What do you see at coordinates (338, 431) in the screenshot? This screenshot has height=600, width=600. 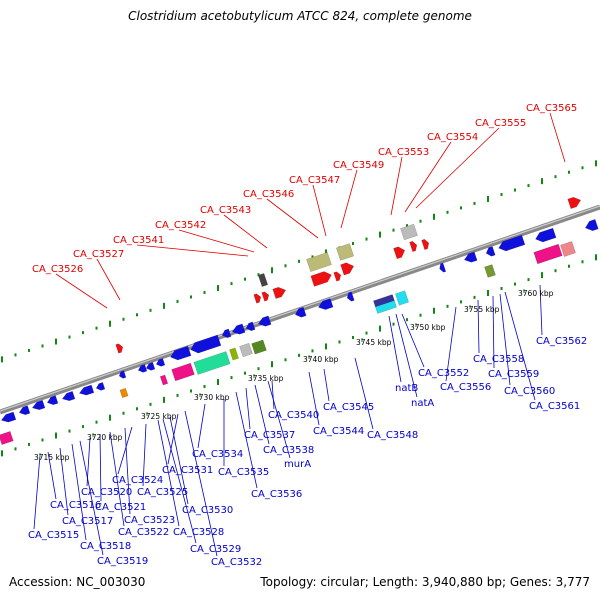 I see `reverse-gene-label: CA_C3544` at bounding box center [338, 431].